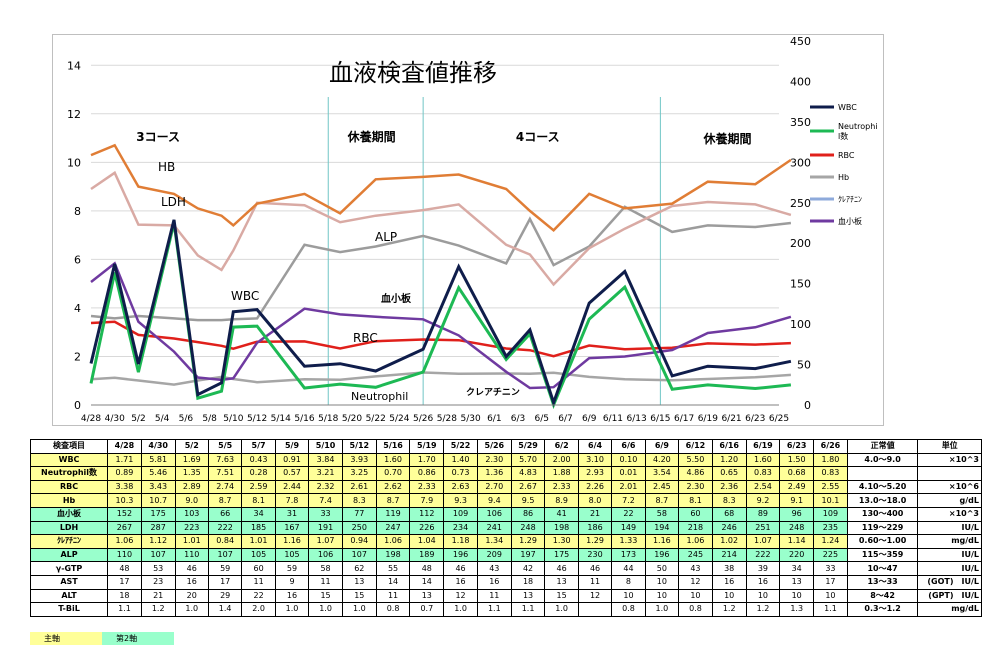  What do you see at coordinates (325, 500) in the screenshot?
I see `table-cell: 7.4` at bounding box center [325, 500].